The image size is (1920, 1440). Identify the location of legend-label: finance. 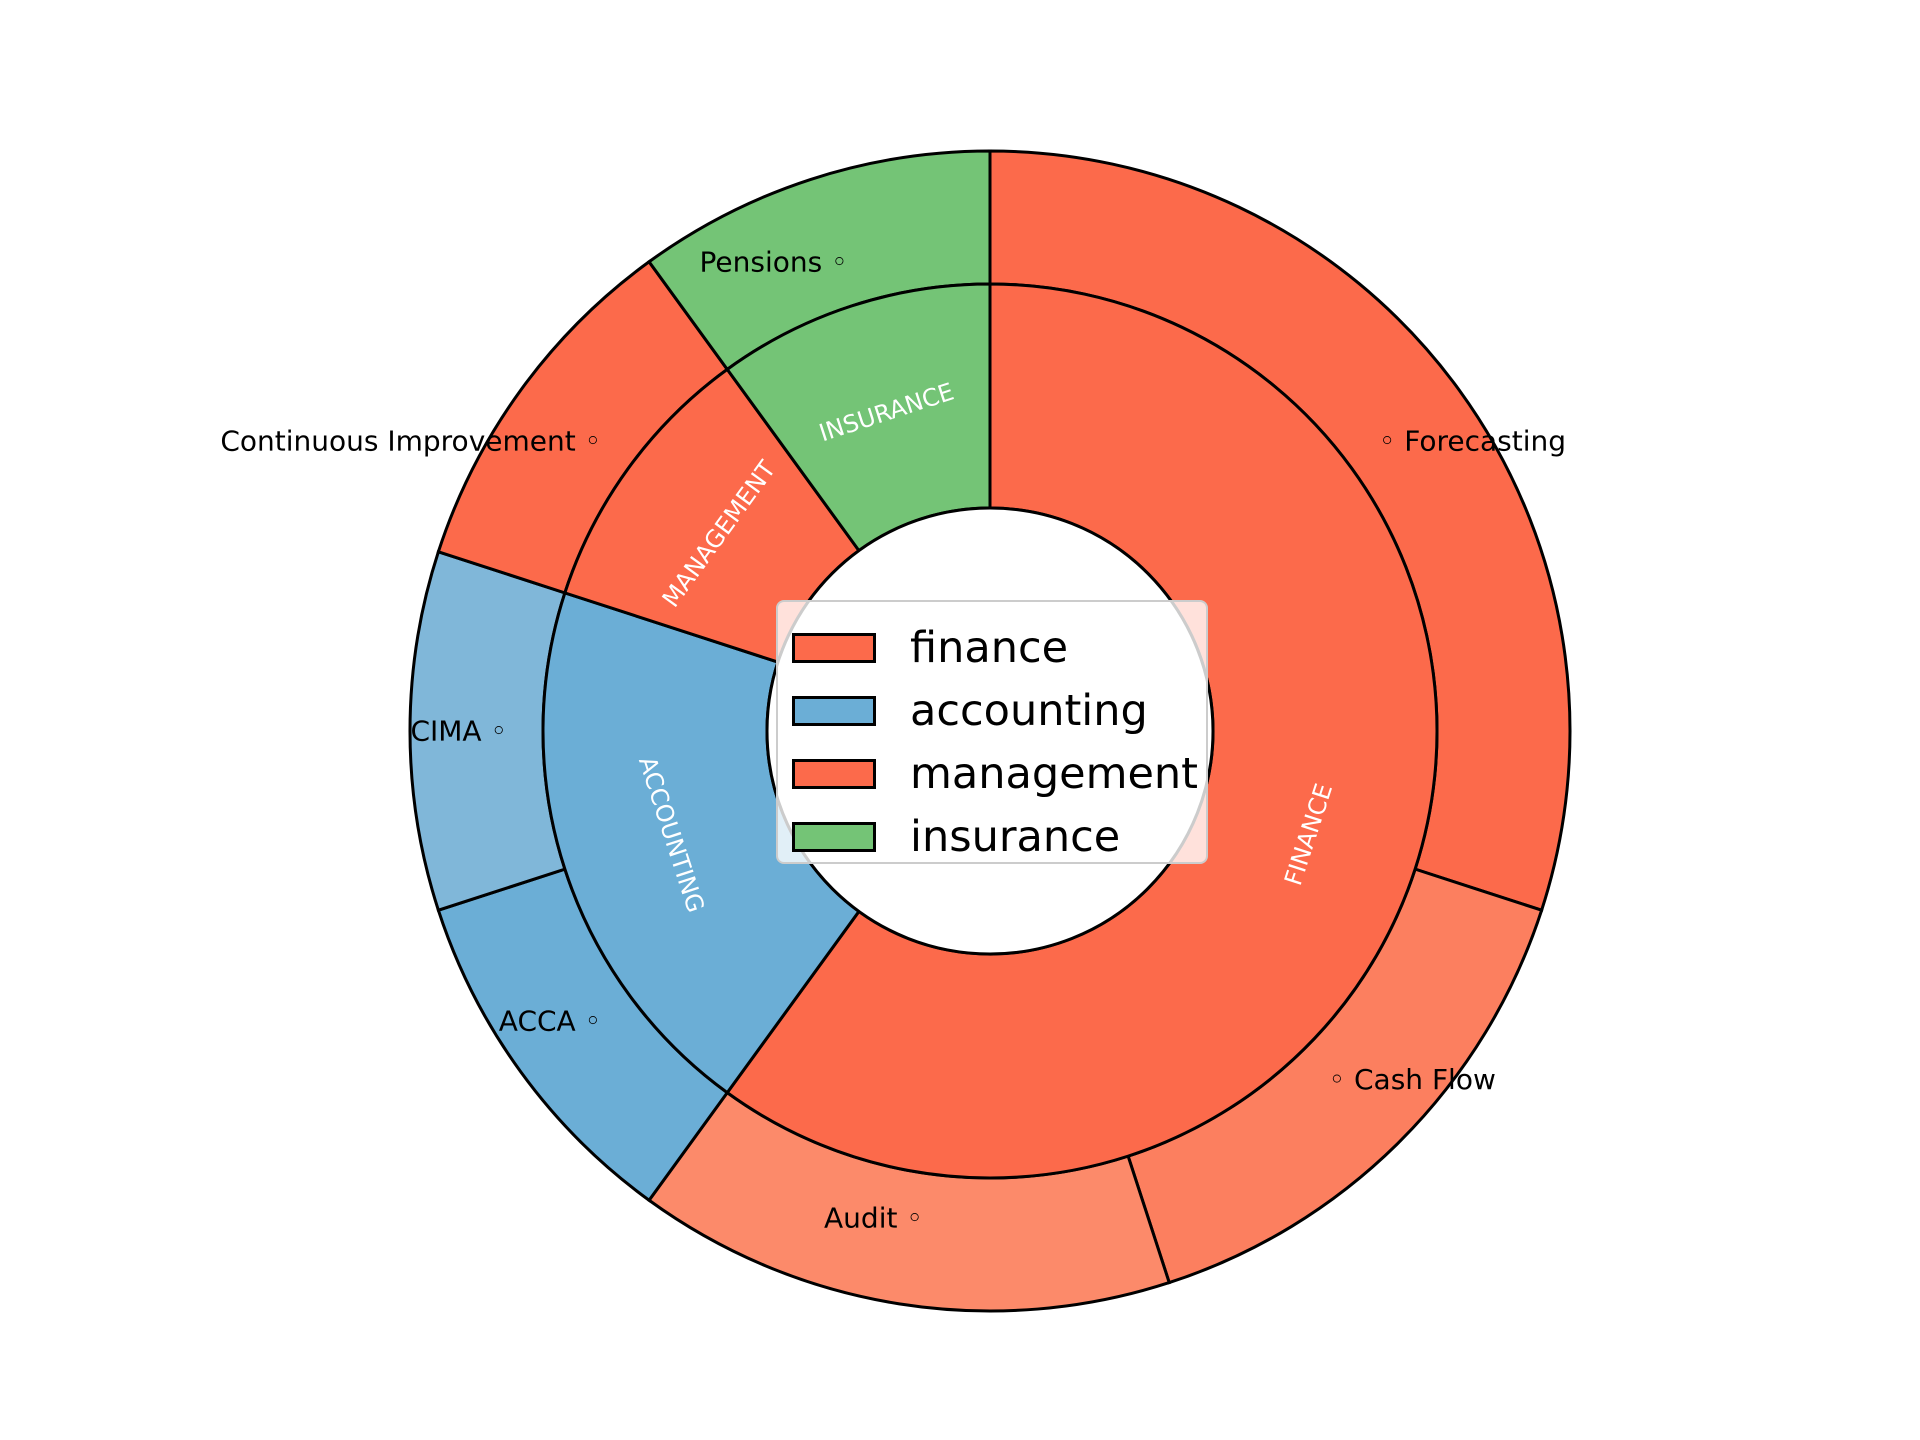
(989, 647).